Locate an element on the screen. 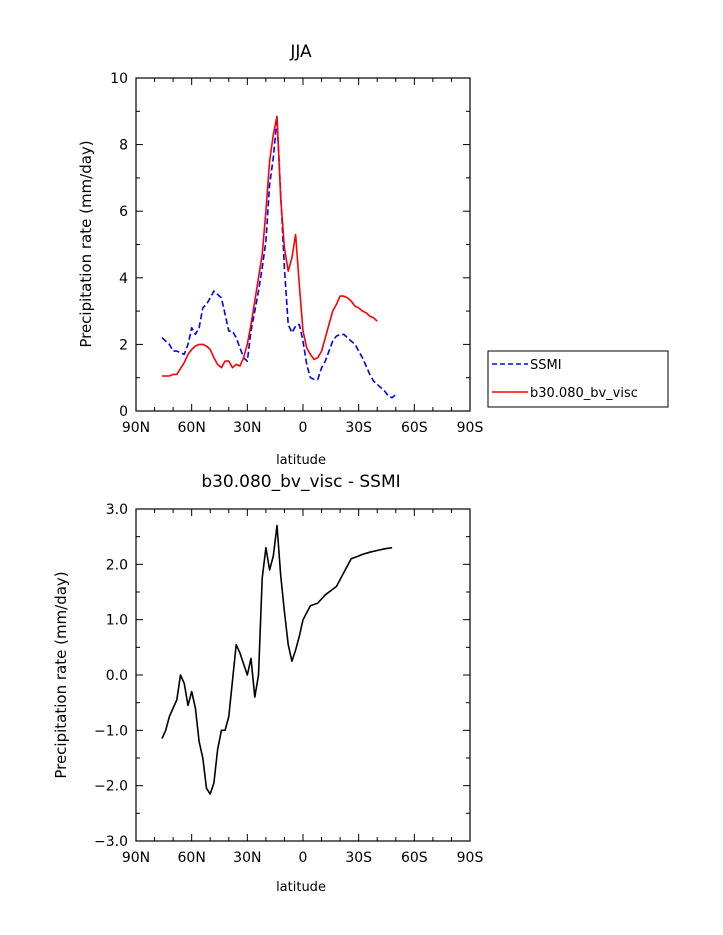 The image size is (723, 935). x-tick-label-top: 0 is located at coordinates (303, 428).